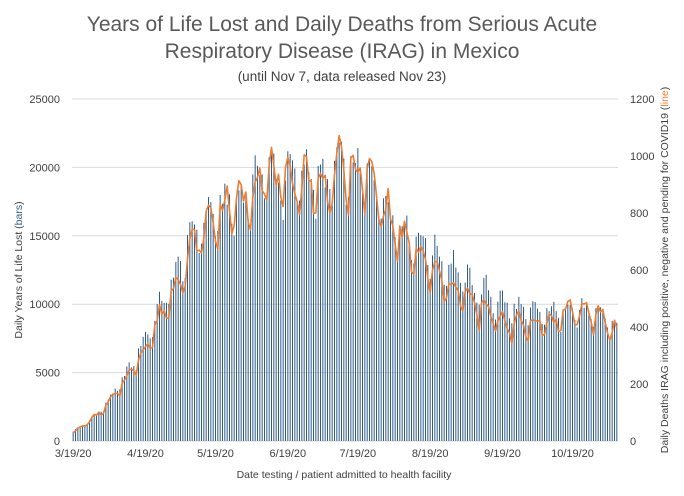  I want to click on x-tick-6: 9/19/20, so click(502, 454).